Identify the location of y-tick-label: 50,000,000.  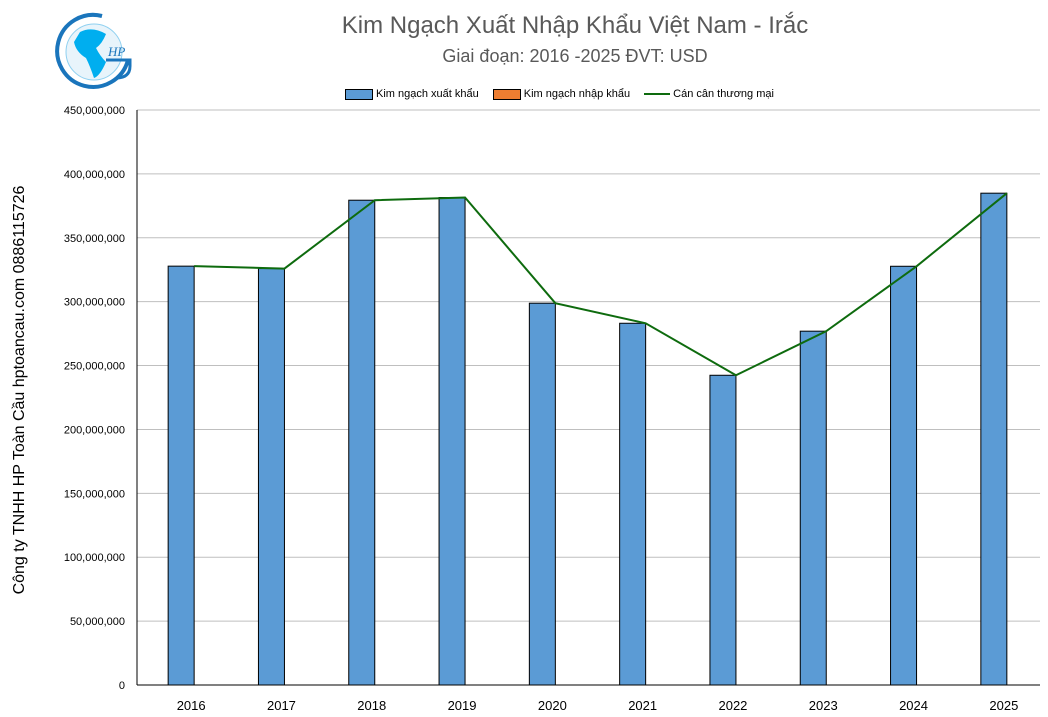
(97, 622).